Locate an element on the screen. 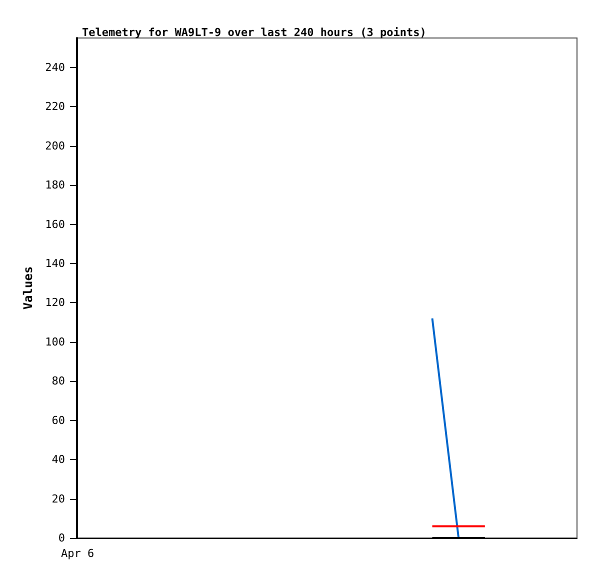 Image resolution: width=597 pixels, height=579 pixels. y-tick-label: 40 is located at coordinates (58, 459).